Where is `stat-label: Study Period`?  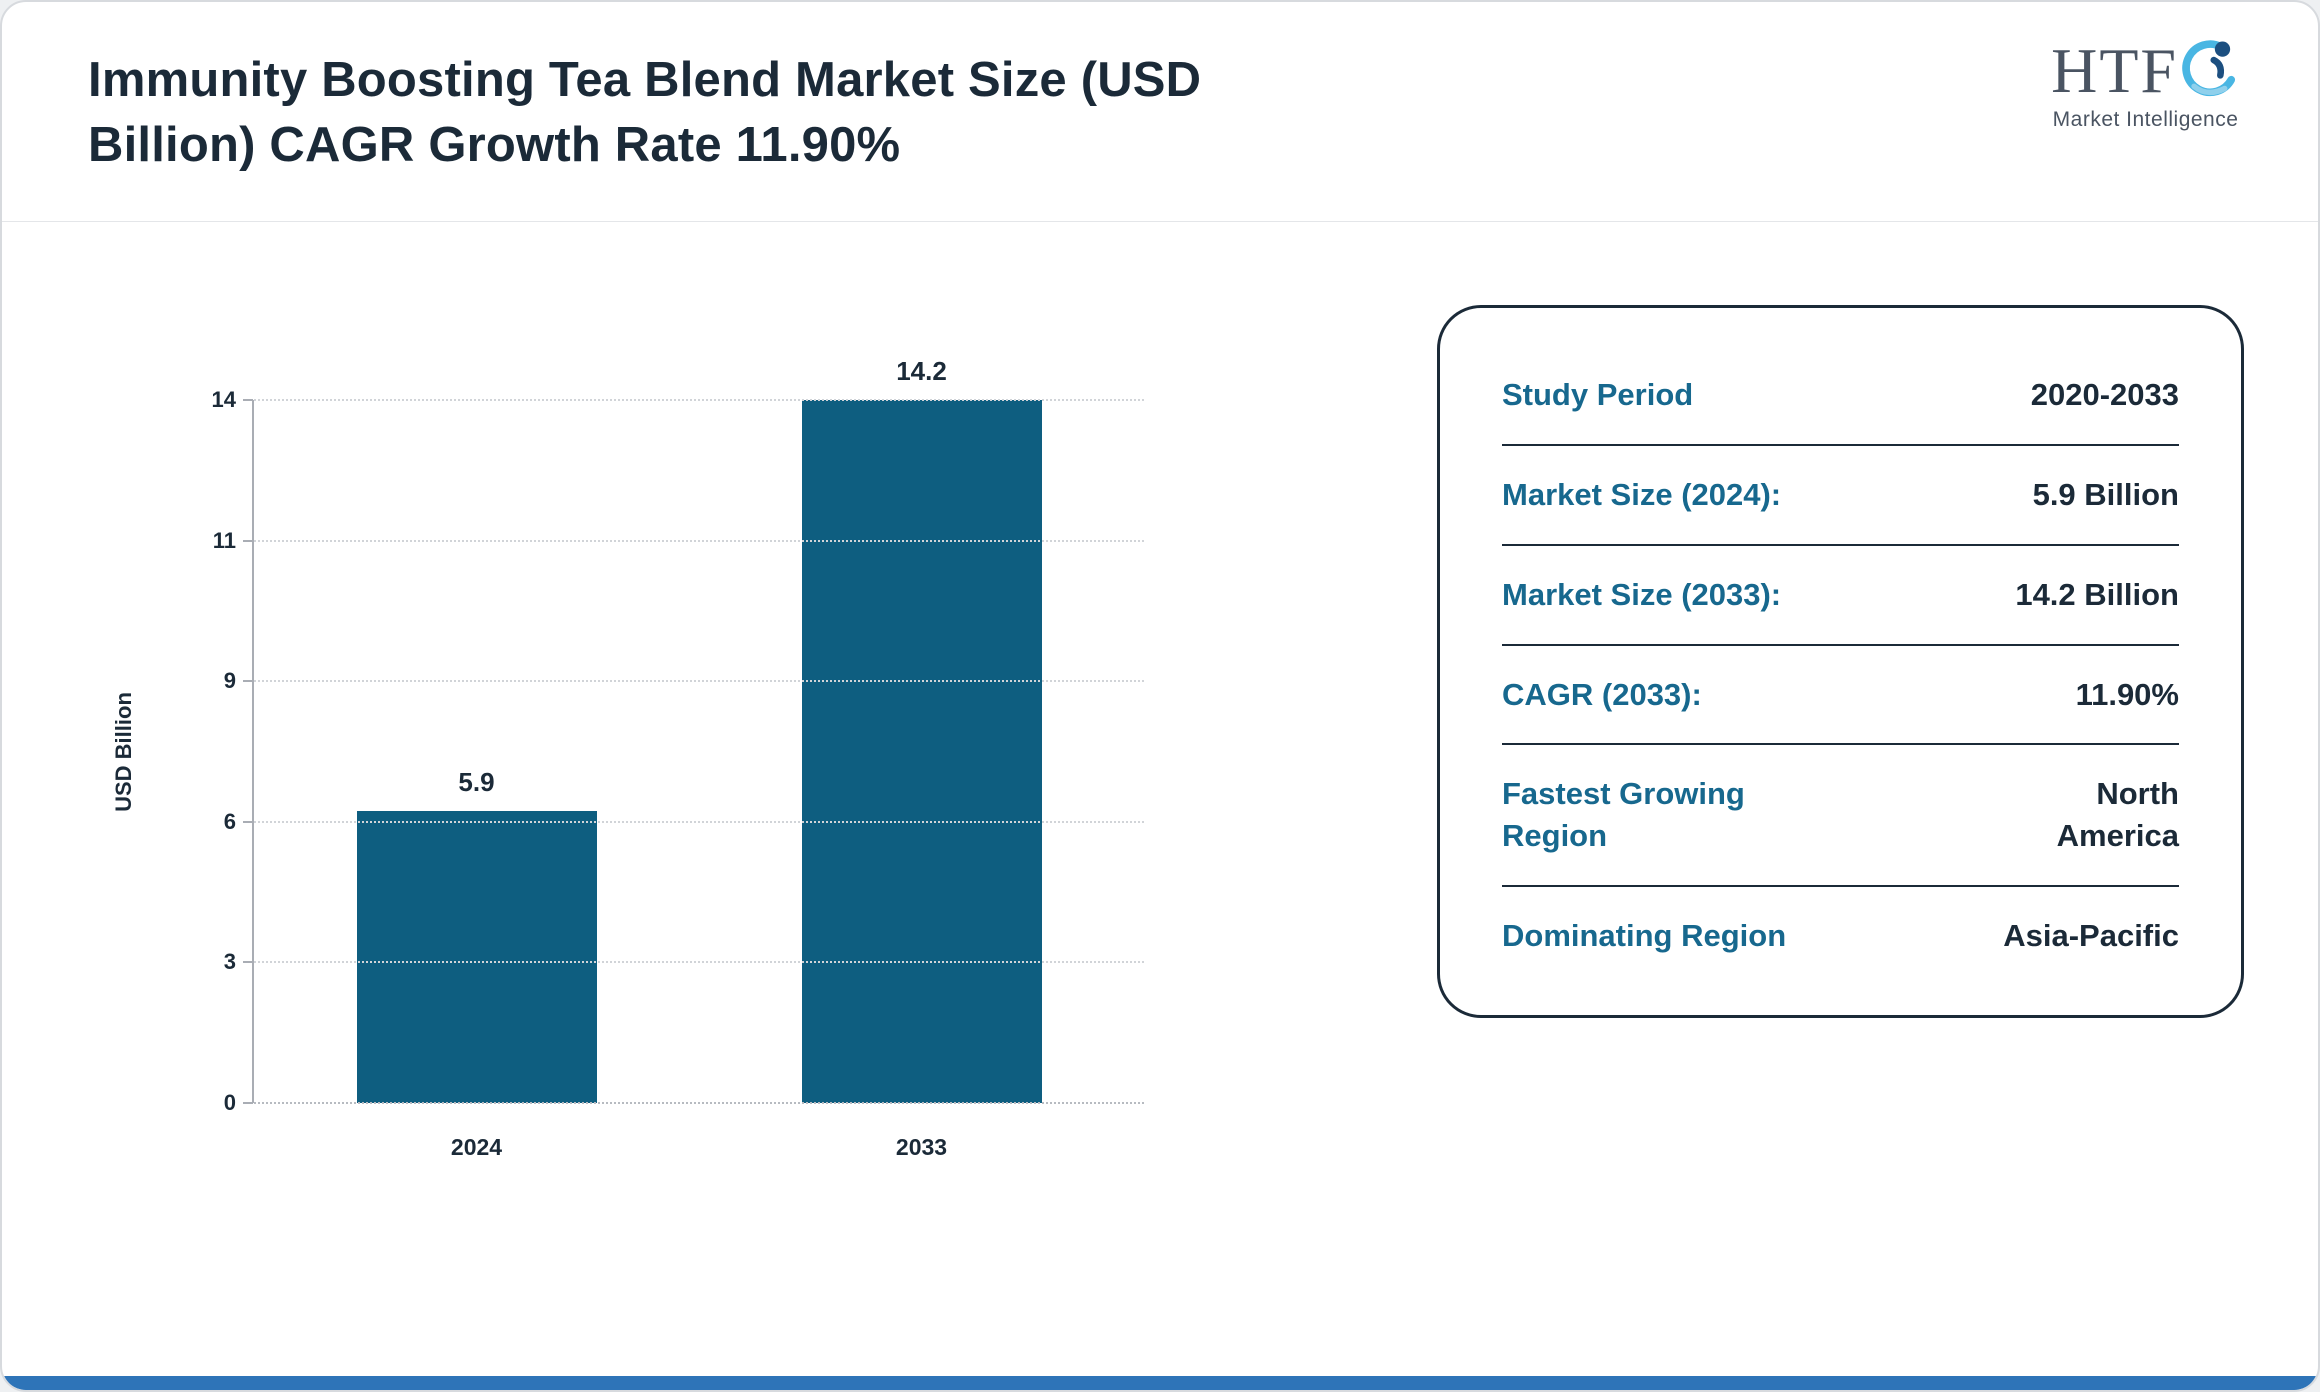 stat-label: Study Period is located at coordinates (1598, 394).